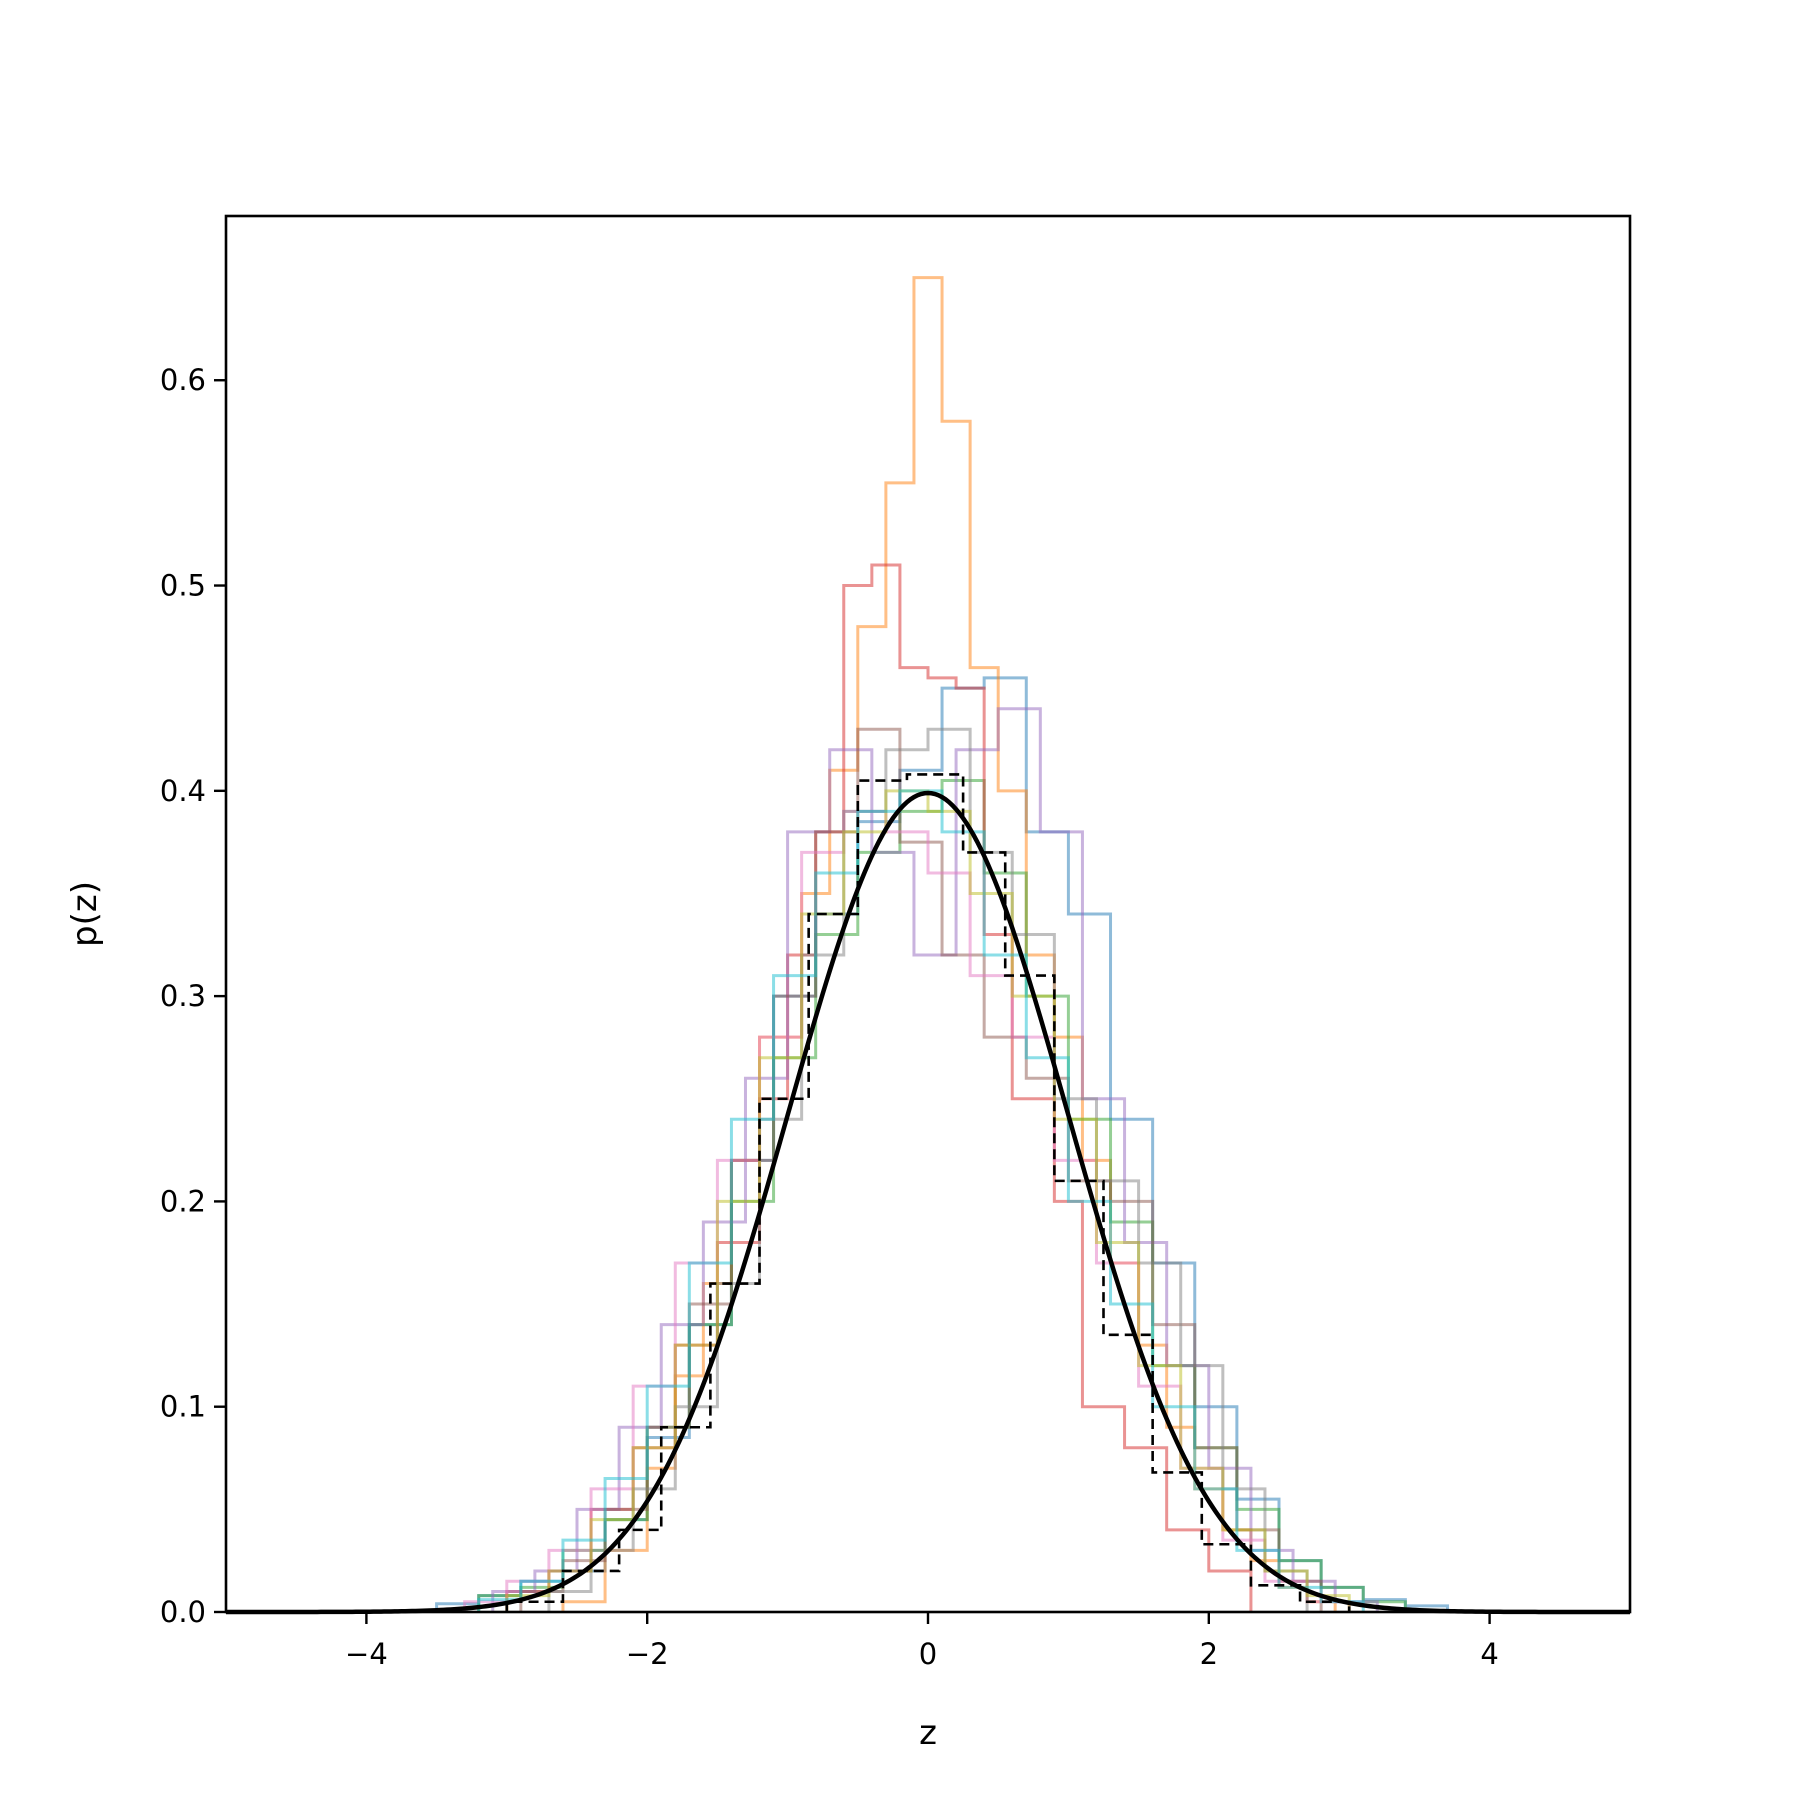  I want to click on y-tick-label: 0.3, so click(183, 996).